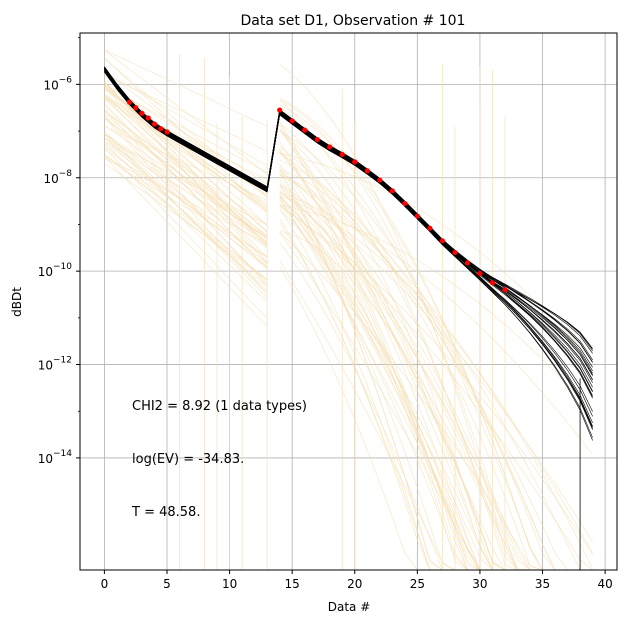  What do you see at coordinates (17, 302) in the screenshot?
I see `y-axis-label: dBDt` at bounding box center [17, 302].